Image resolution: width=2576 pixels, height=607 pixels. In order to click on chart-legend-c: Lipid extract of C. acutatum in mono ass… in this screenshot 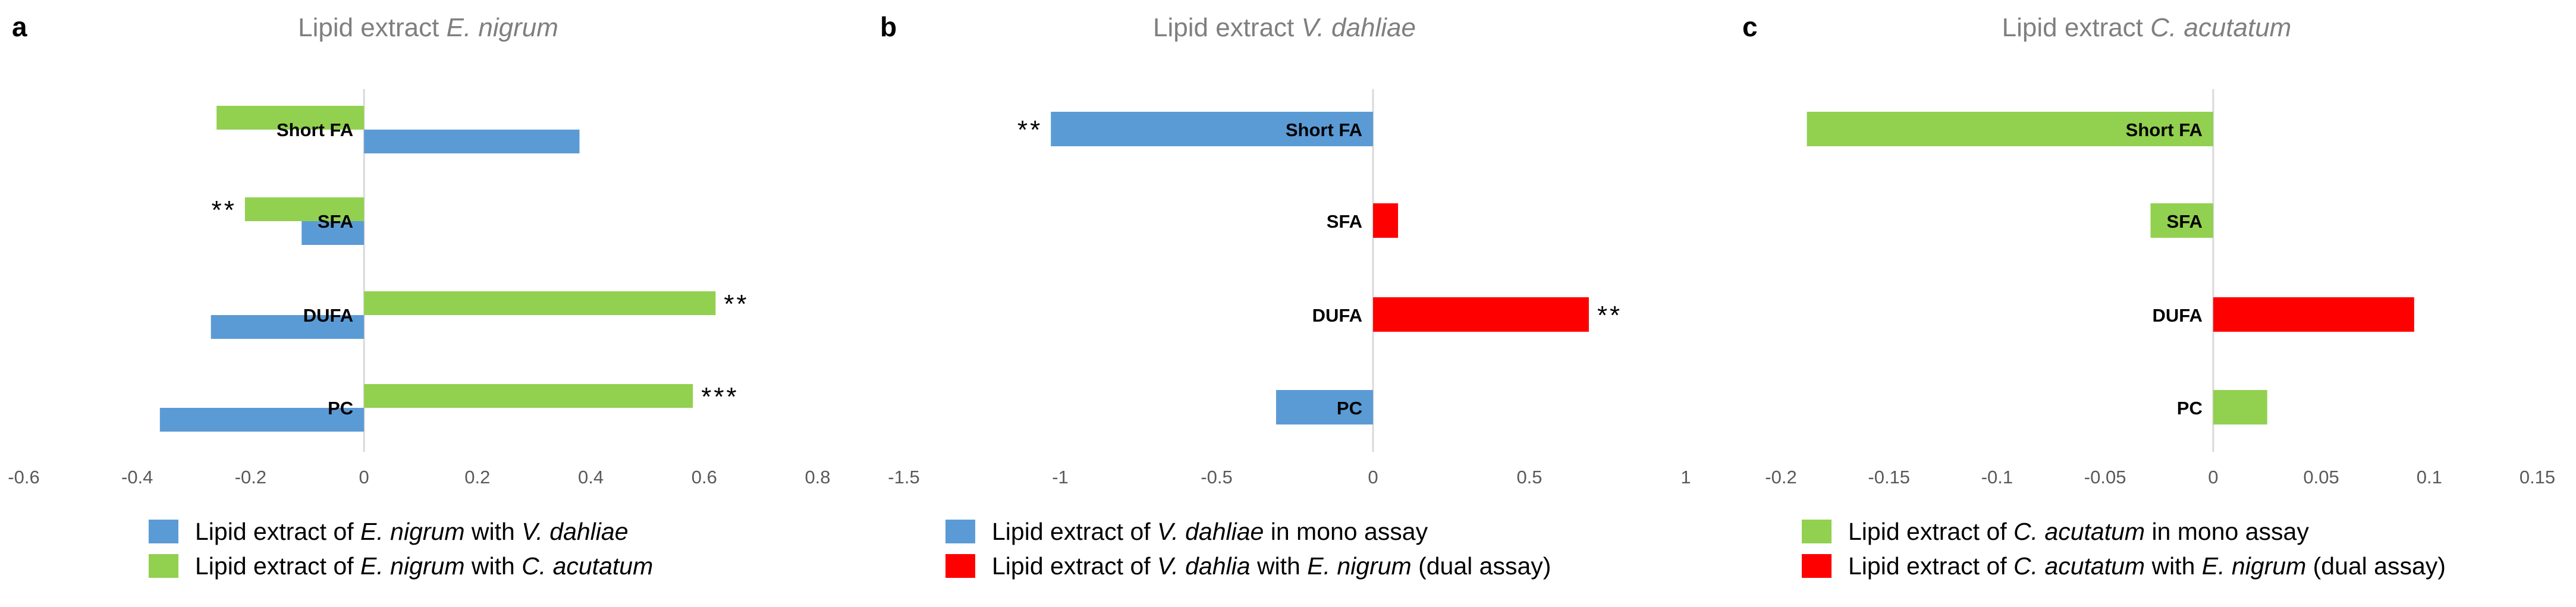, I will do `click(2124, 548)`.